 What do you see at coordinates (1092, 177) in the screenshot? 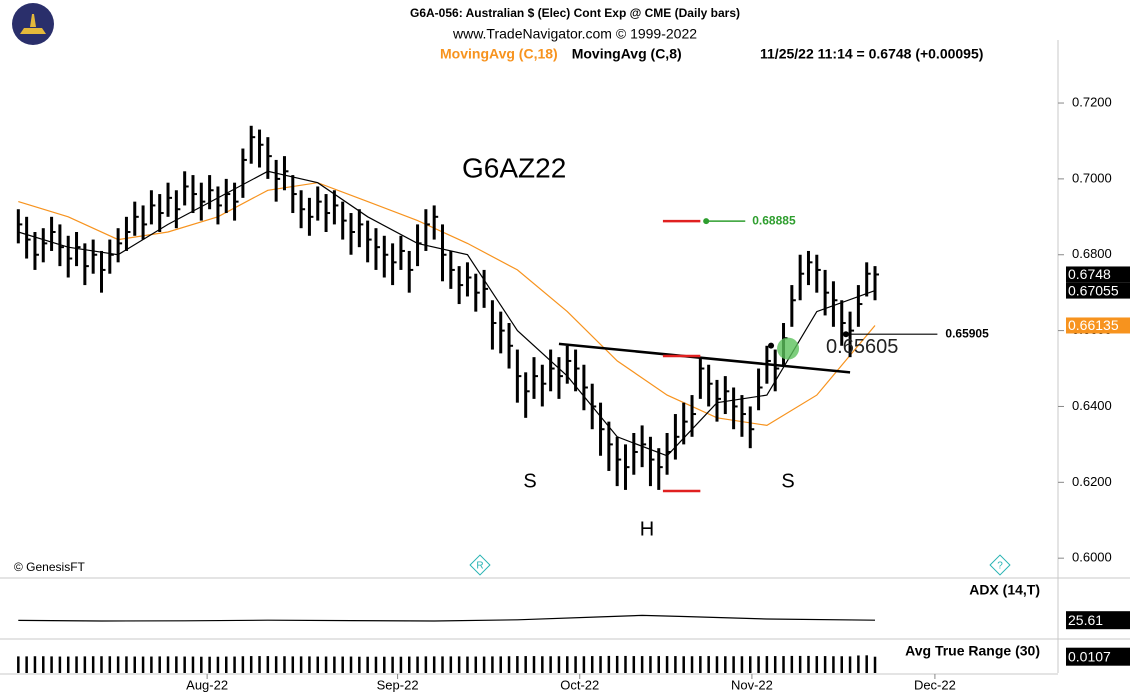
I see `y-tick-label: 0.7000` at bounding box center [1092, 177].